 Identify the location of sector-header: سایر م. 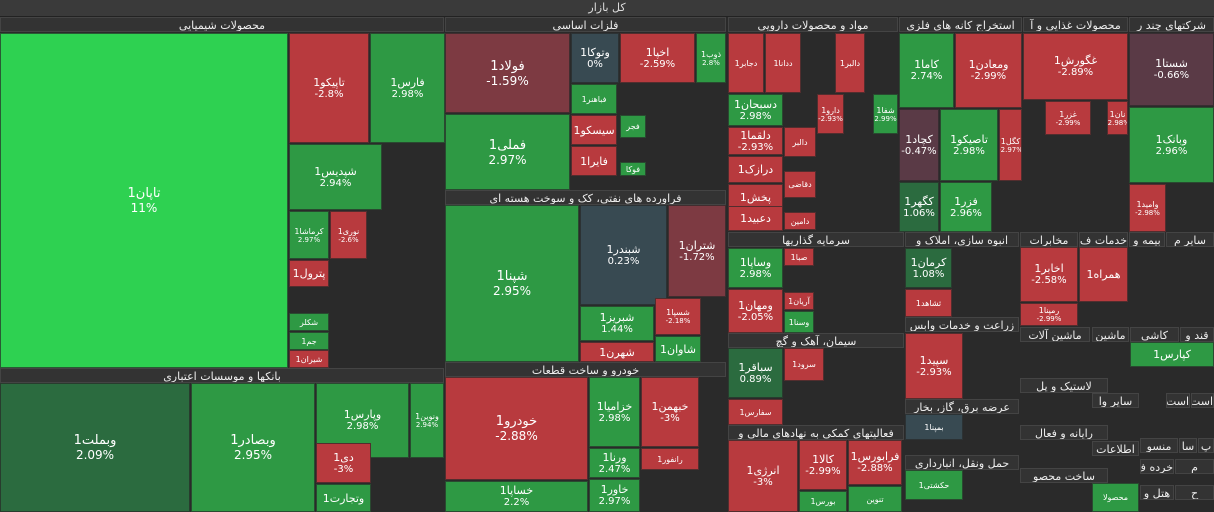
(1190, 239).